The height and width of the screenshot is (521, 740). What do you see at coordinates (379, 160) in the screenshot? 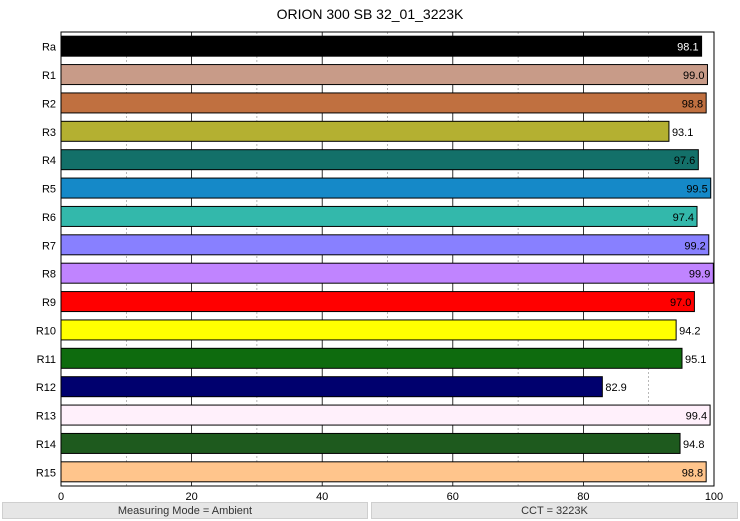
I see `bar-r4` at bounding box center [379, 160].